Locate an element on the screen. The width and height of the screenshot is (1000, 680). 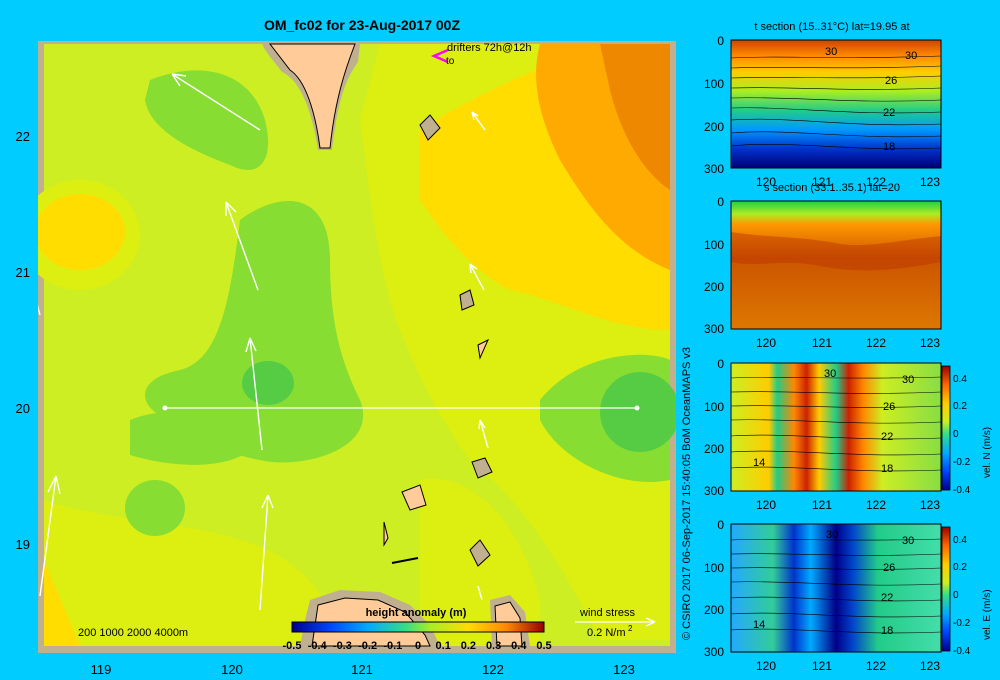
map-y-axis: 22 21 20 19 is located at coordinates (23, 340).